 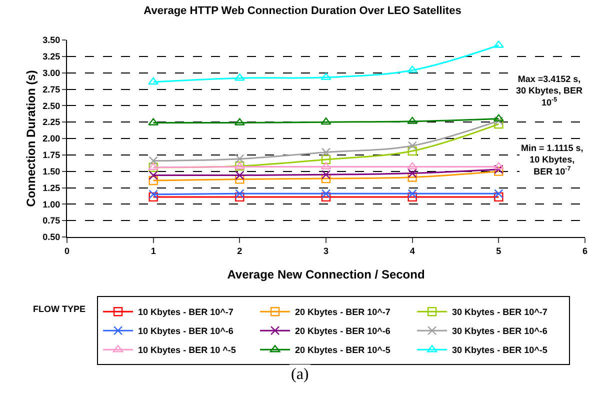 I want to click on y-tick-label: 3.00, so click(x=51, y=73).